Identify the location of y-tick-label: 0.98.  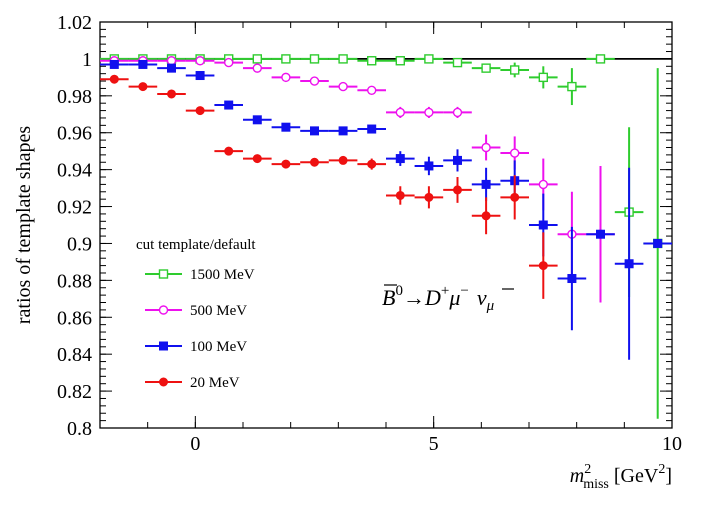
(74, 97).